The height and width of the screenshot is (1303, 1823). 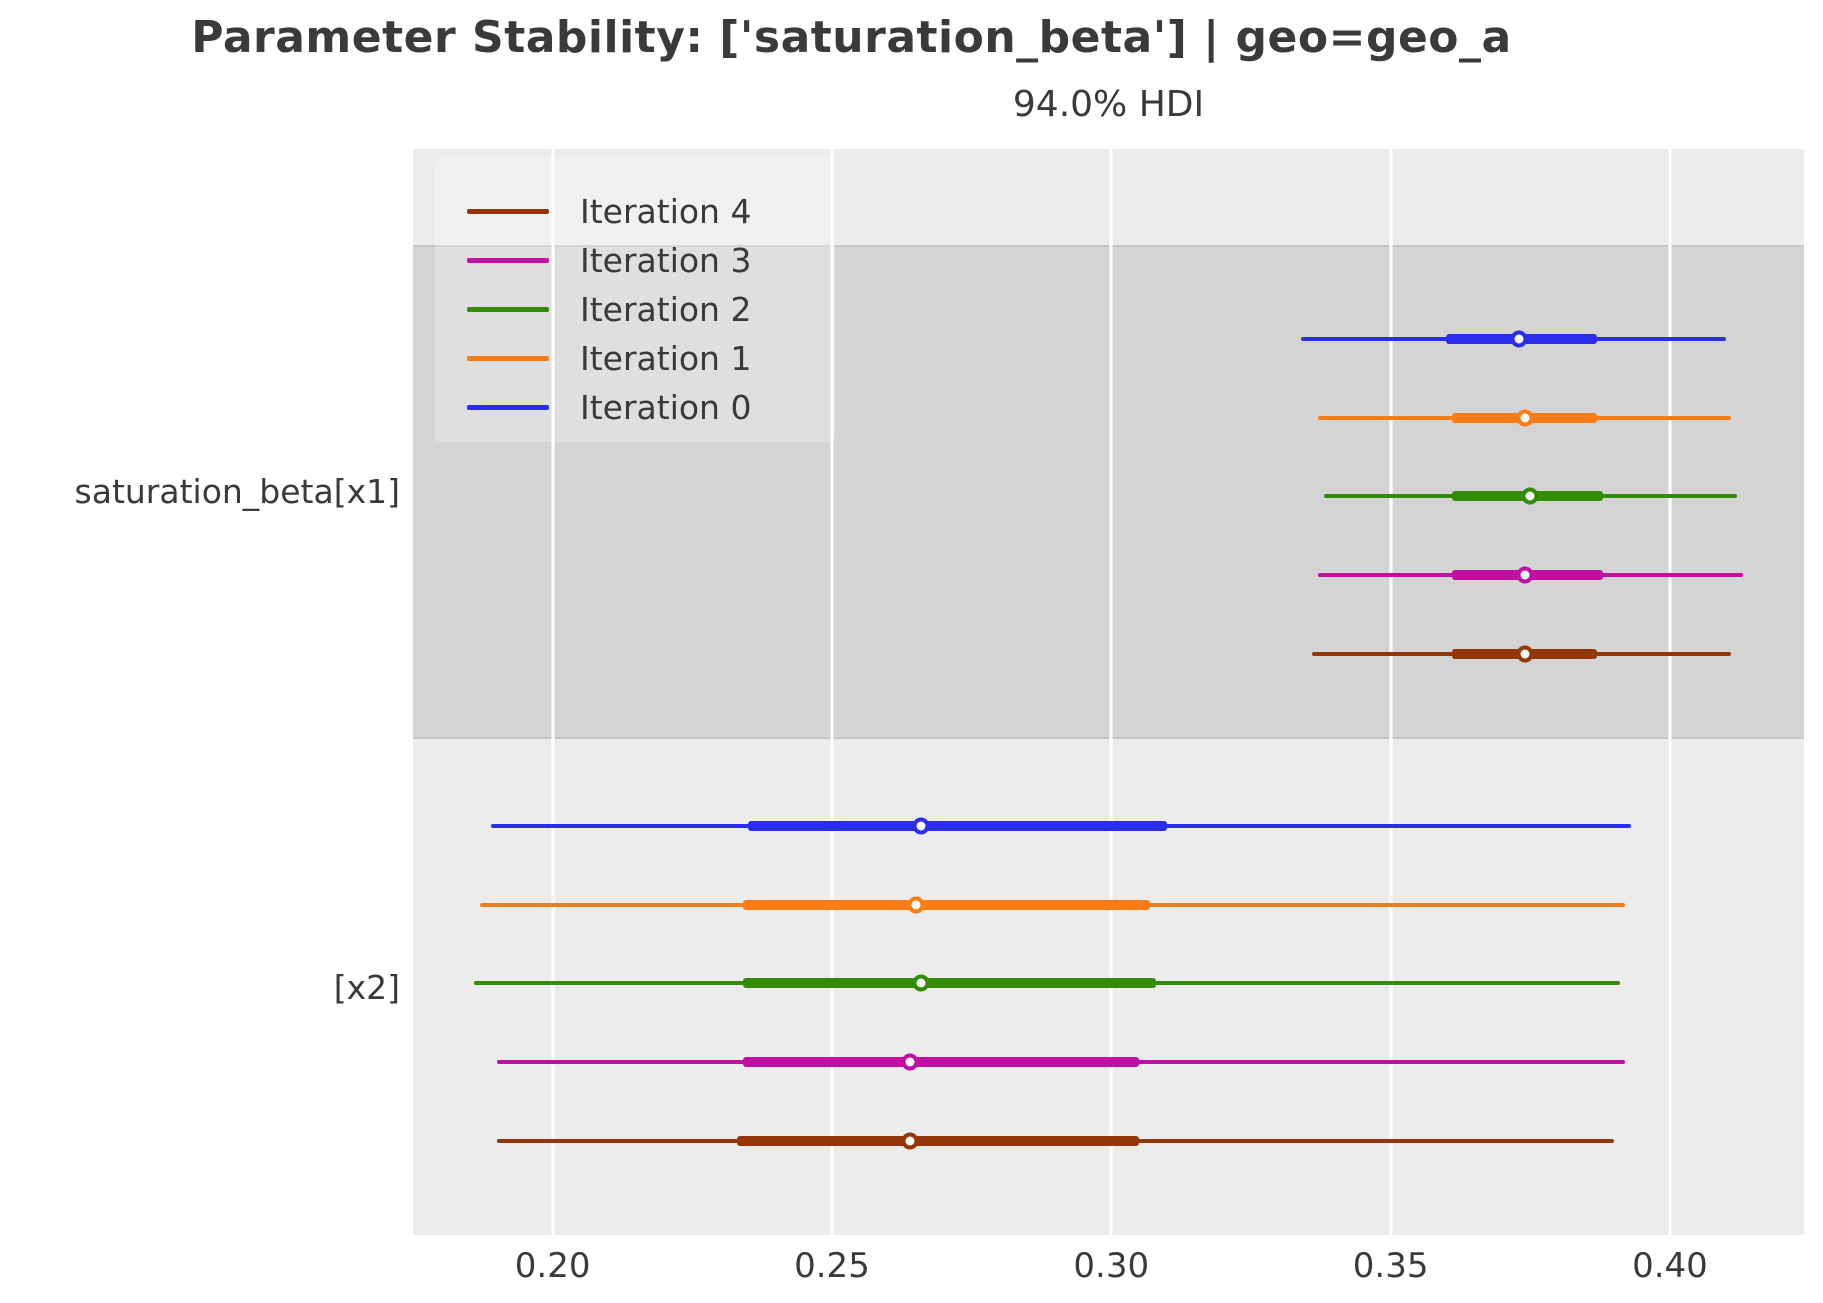 What do you see at coordinates (1670, 1266) in the screenshot?
I see `x-axis-tick-label: 0.40` at bounding box center [1670, 1266].